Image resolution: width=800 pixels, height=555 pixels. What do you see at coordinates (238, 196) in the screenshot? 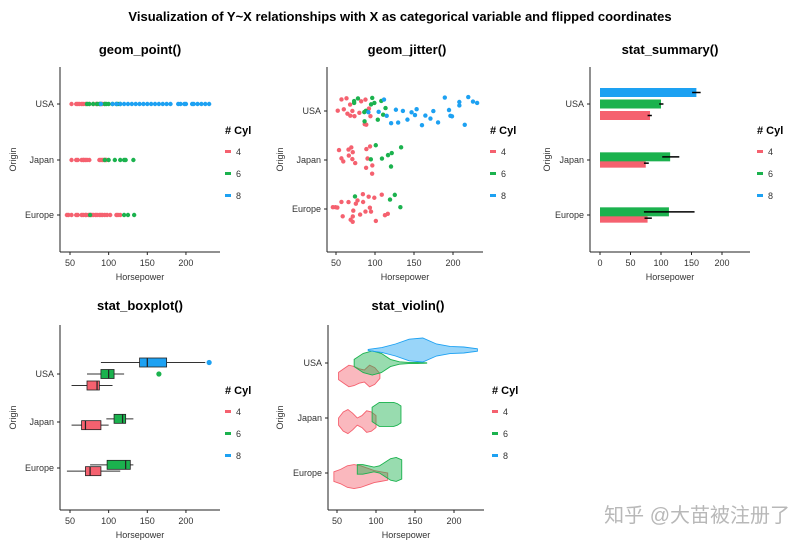
I see `legend-label: 8` at bounding box center [238, 196].